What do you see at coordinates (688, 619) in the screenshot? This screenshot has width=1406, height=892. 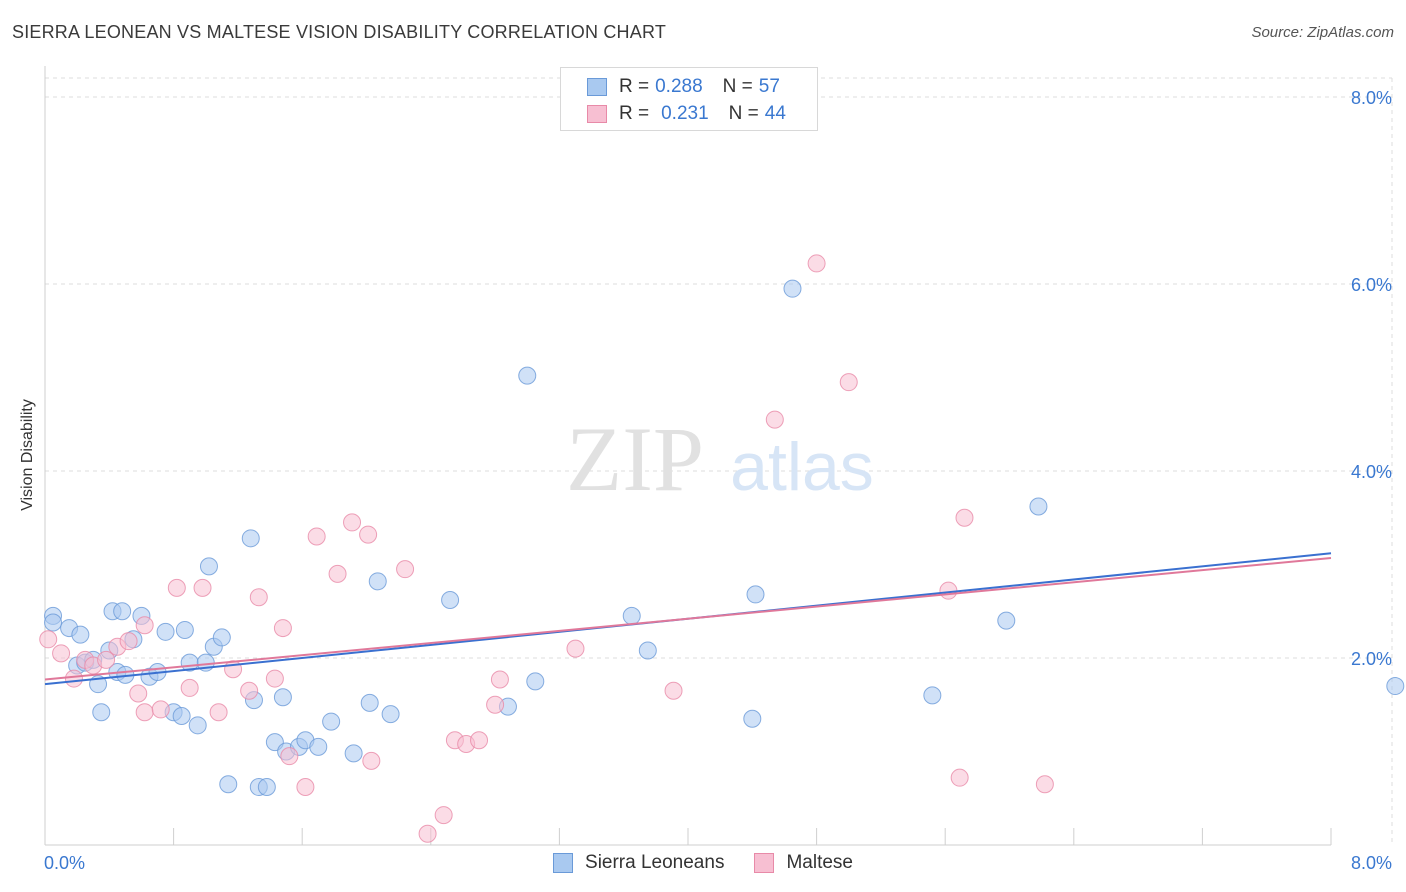 I see `trend-lines` at bounding box center [688, 619].